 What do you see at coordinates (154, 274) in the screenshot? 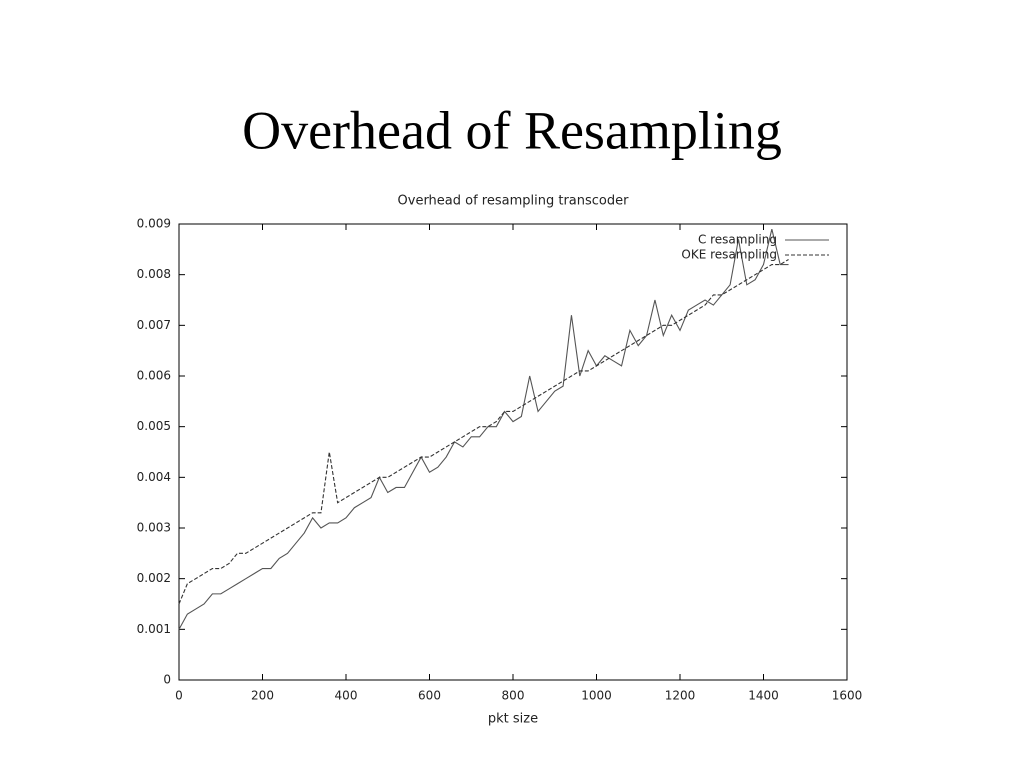
I see `y-tick-label: 0.008` at bounding box center [154, 274].